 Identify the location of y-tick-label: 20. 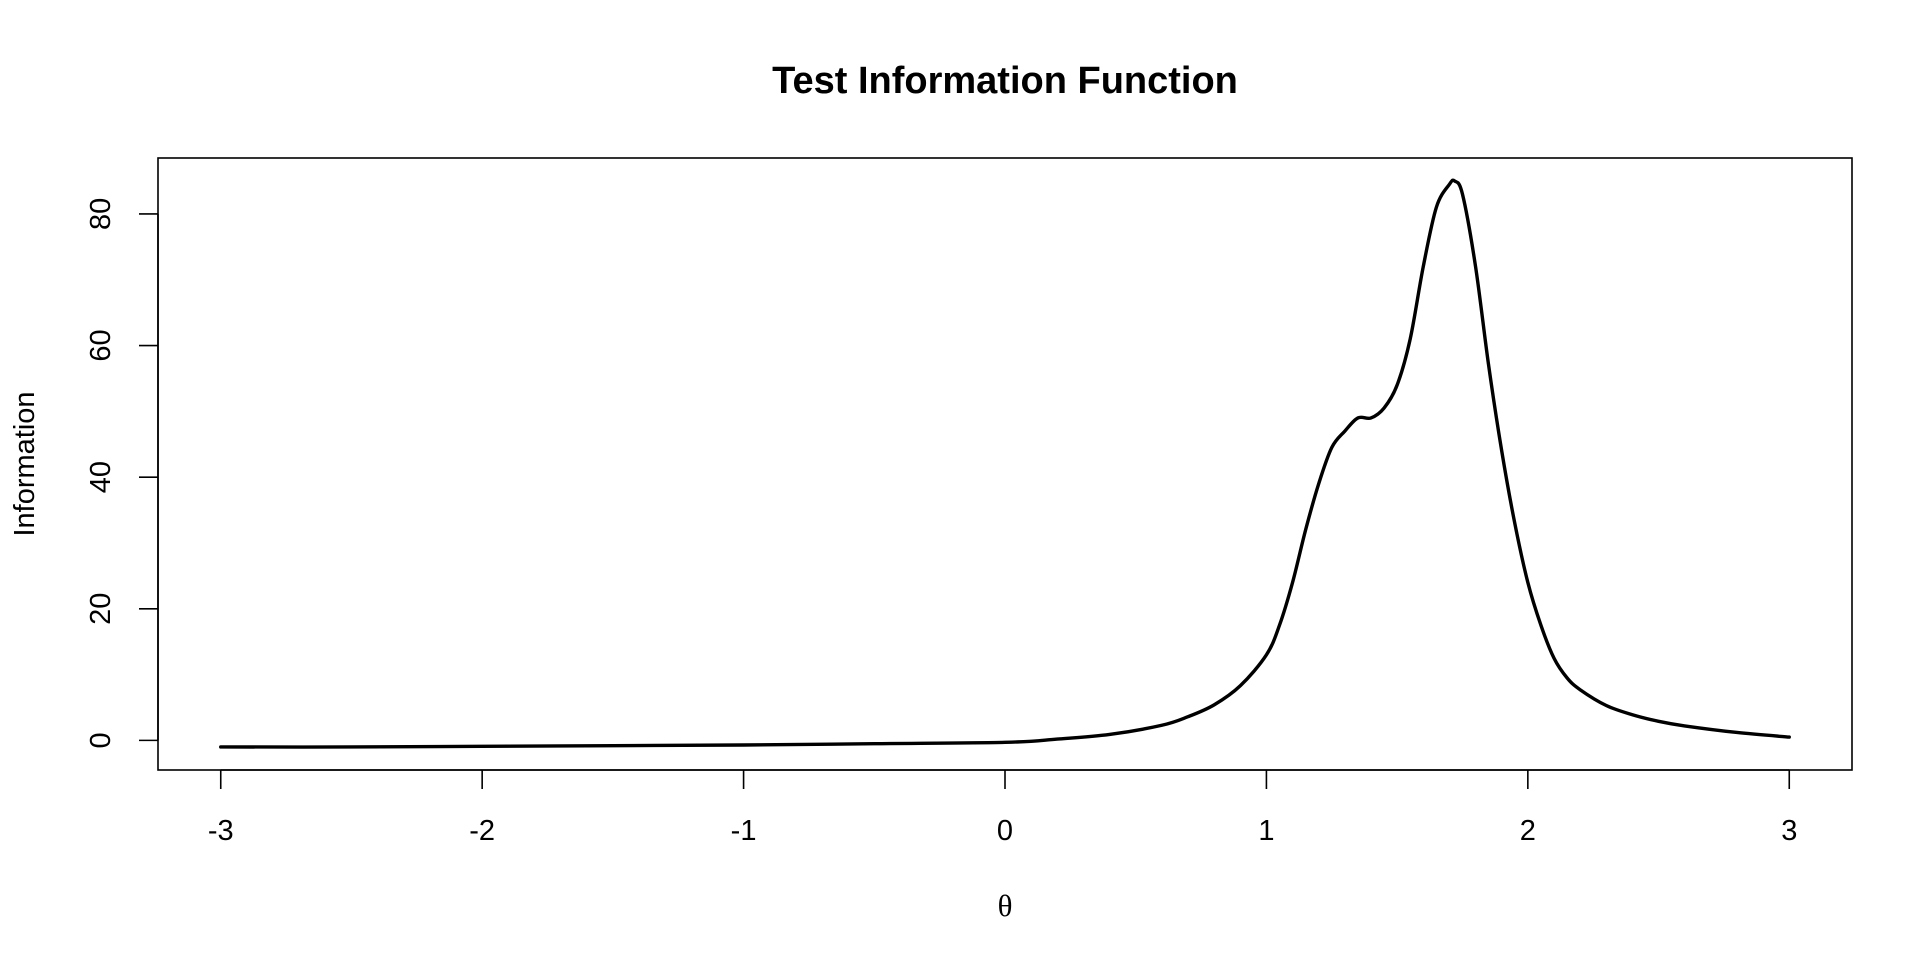
(101, 609).